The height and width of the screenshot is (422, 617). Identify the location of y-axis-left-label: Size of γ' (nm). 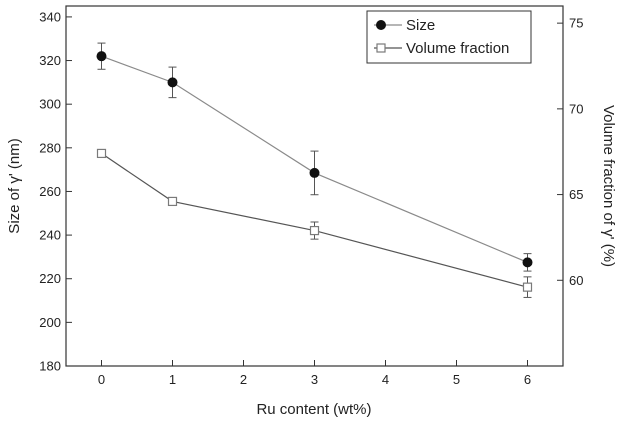
(14, 185).